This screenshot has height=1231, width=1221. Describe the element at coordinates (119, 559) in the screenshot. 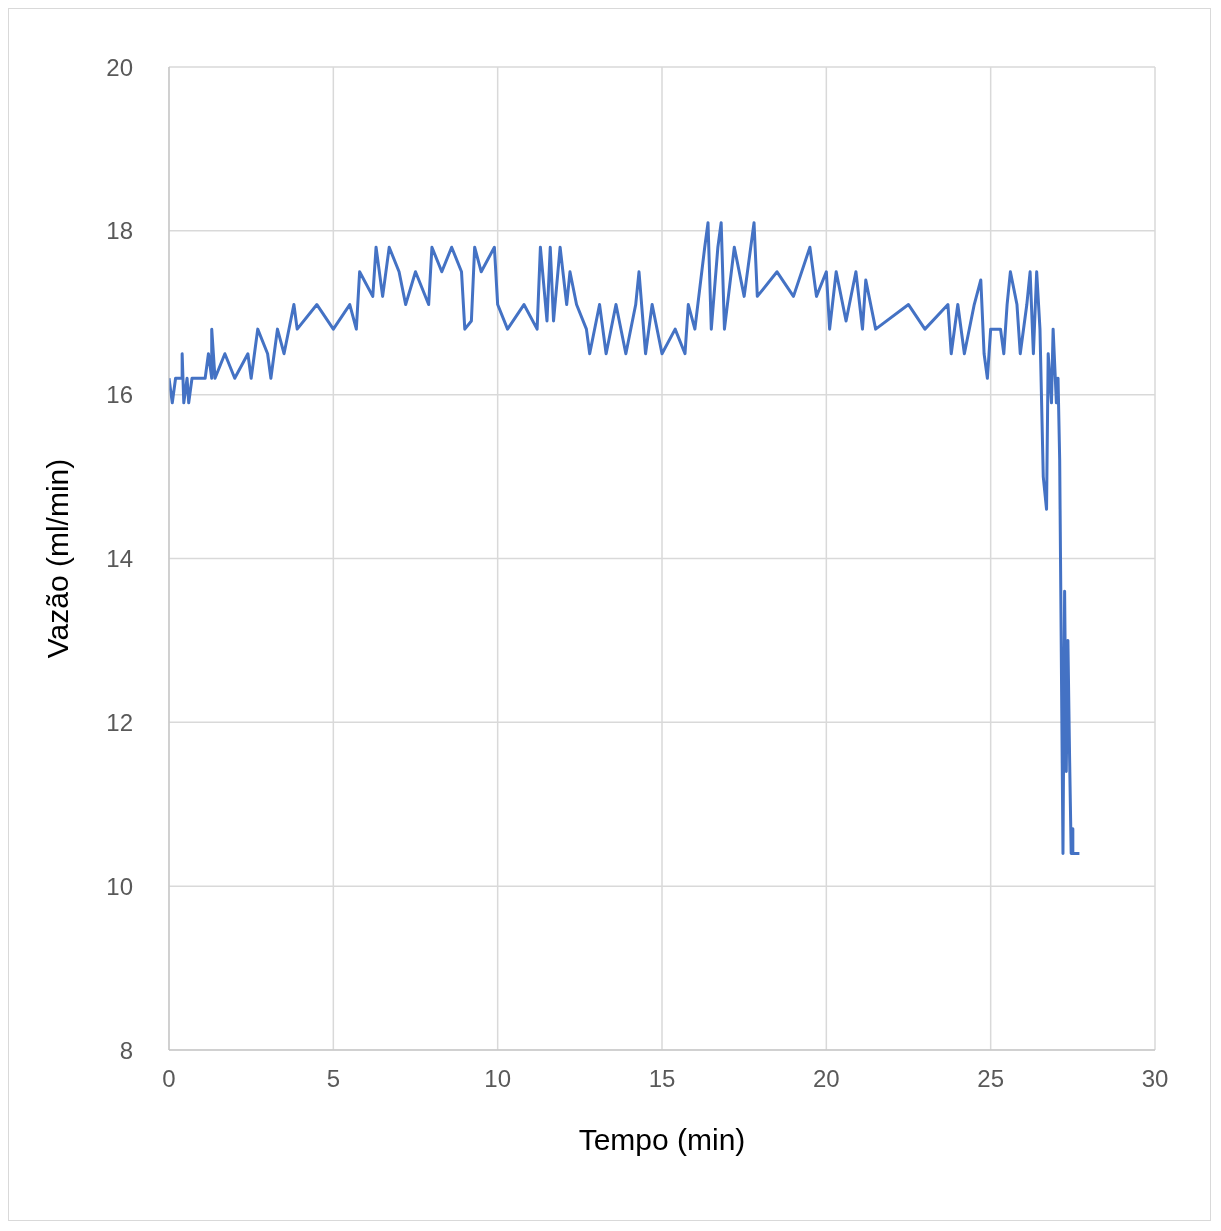

I see `y-tick-label: 14` at that location.